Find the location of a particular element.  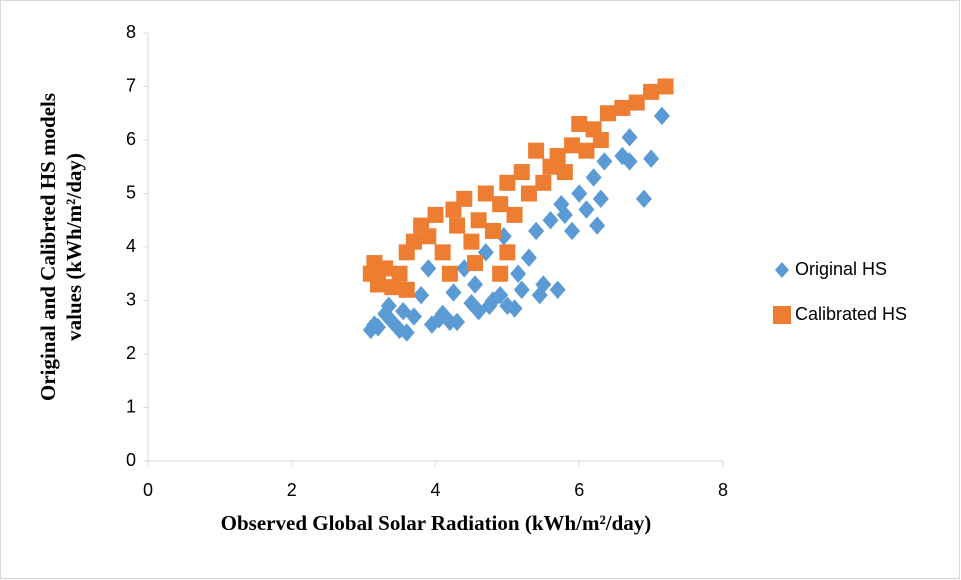

x-tick-label: 2 is located at coordinates (292, 490).